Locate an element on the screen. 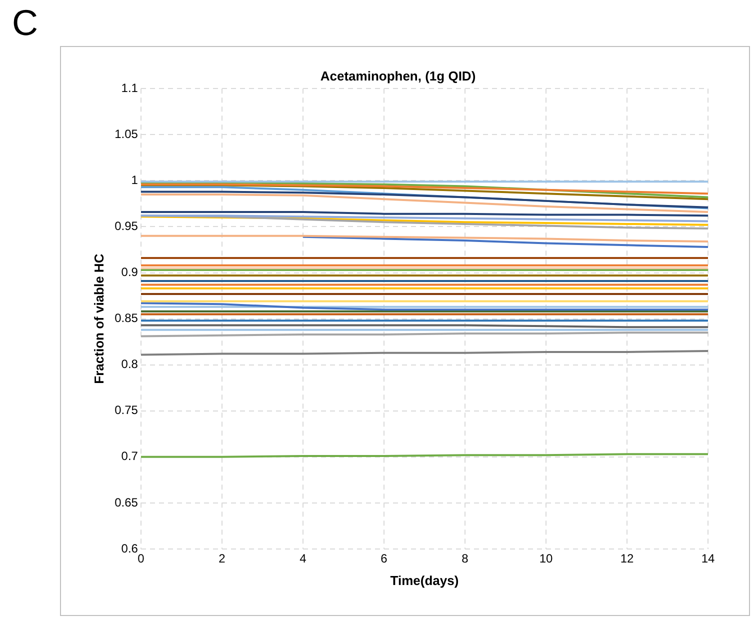 This screenshot has height=620, width=754. y-tick-label: 0.8 is located at coordinates (129, 364).